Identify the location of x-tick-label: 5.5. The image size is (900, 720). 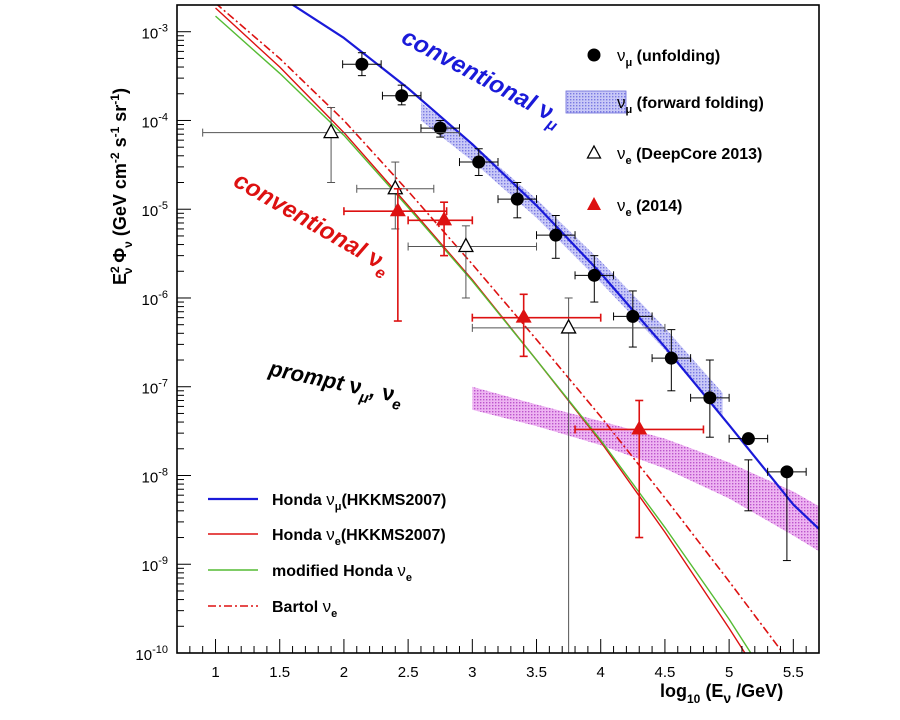
(793, 672).